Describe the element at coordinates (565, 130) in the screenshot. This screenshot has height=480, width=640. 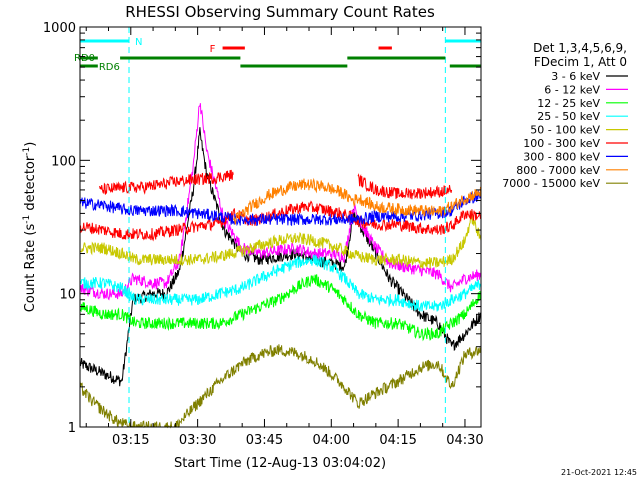
I see `legend-label: 50 - 100 keV` at that location.